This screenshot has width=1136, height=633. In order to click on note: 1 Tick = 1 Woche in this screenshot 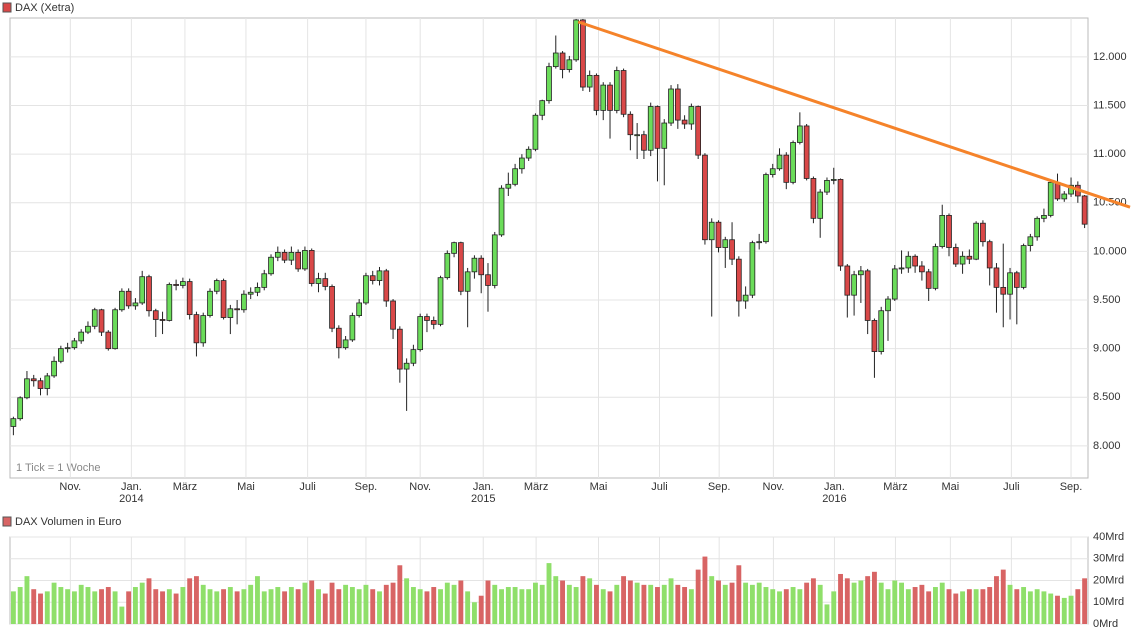, I will do `click(58, 468)`.